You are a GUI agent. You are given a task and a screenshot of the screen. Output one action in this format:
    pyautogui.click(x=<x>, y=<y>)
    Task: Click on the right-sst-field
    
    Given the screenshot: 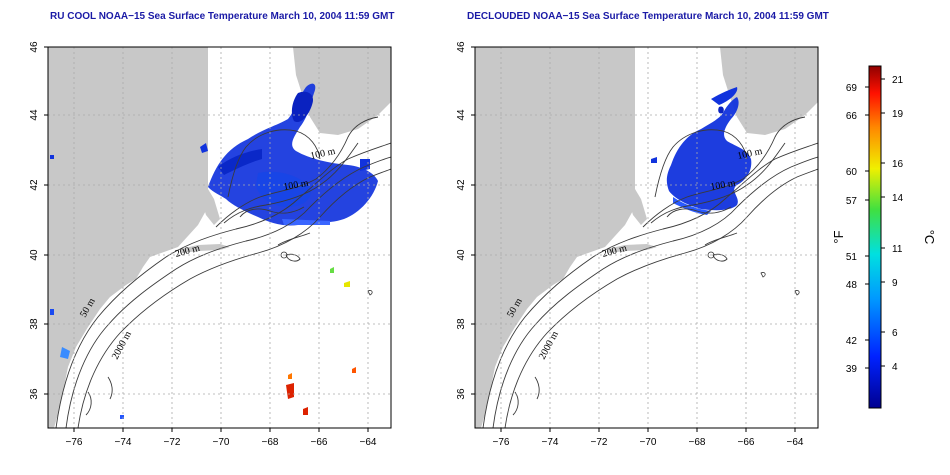 What is the action you would take?
    pyautogui.click(x=701, y=151)
    